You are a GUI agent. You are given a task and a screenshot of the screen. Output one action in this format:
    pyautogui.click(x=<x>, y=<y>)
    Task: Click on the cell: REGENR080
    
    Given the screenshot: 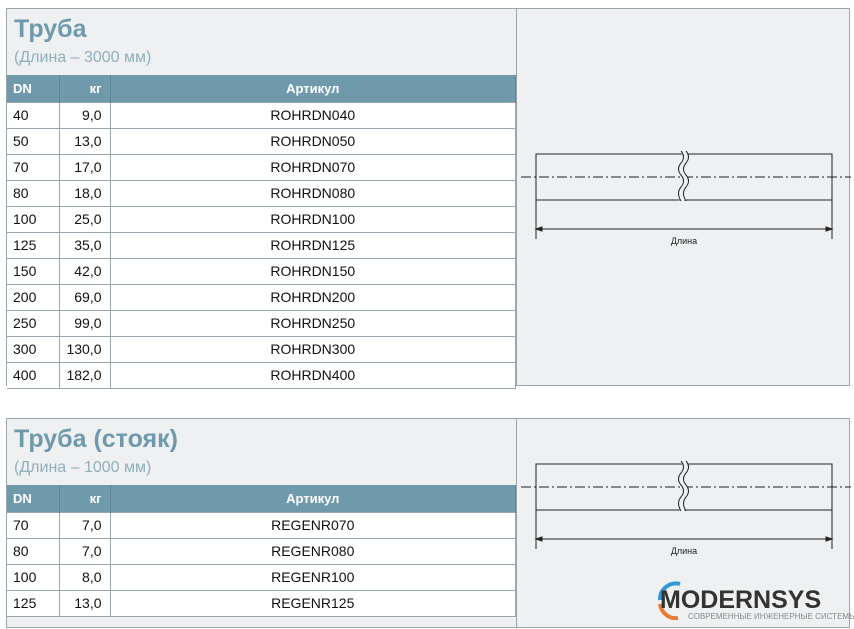 What is the action you would take?
    pyautogui.click(x=313, y=551)
    